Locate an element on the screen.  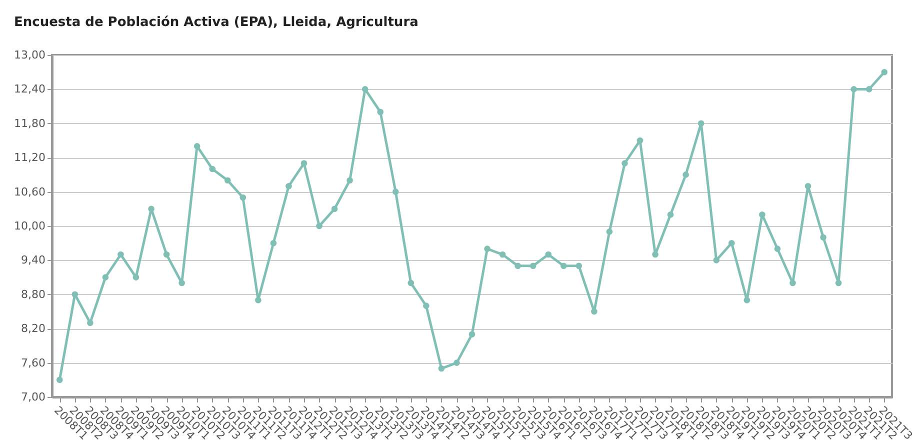
chart-title: Encuesta de Población Activa (EPA), Lleida, Agricultura is located at coordinates (216, 22).